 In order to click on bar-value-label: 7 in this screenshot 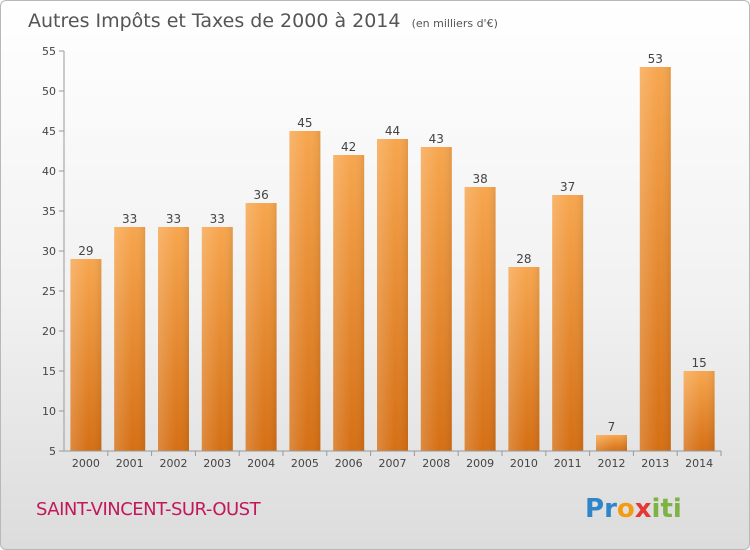, I will do `click(612, 427)`.